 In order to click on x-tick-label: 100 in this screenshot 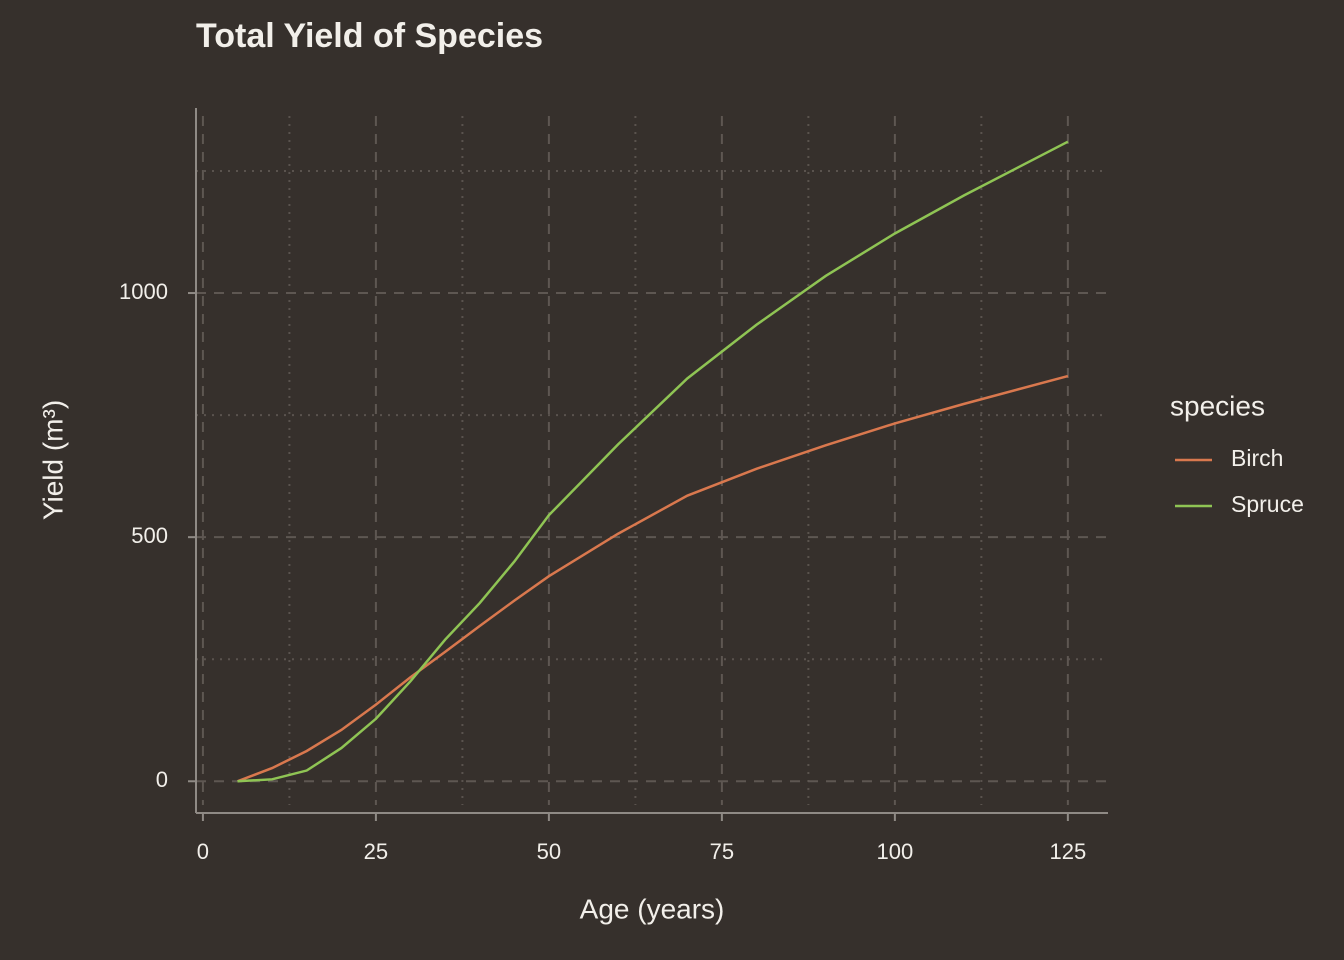, I will do `click(895, 851)`.